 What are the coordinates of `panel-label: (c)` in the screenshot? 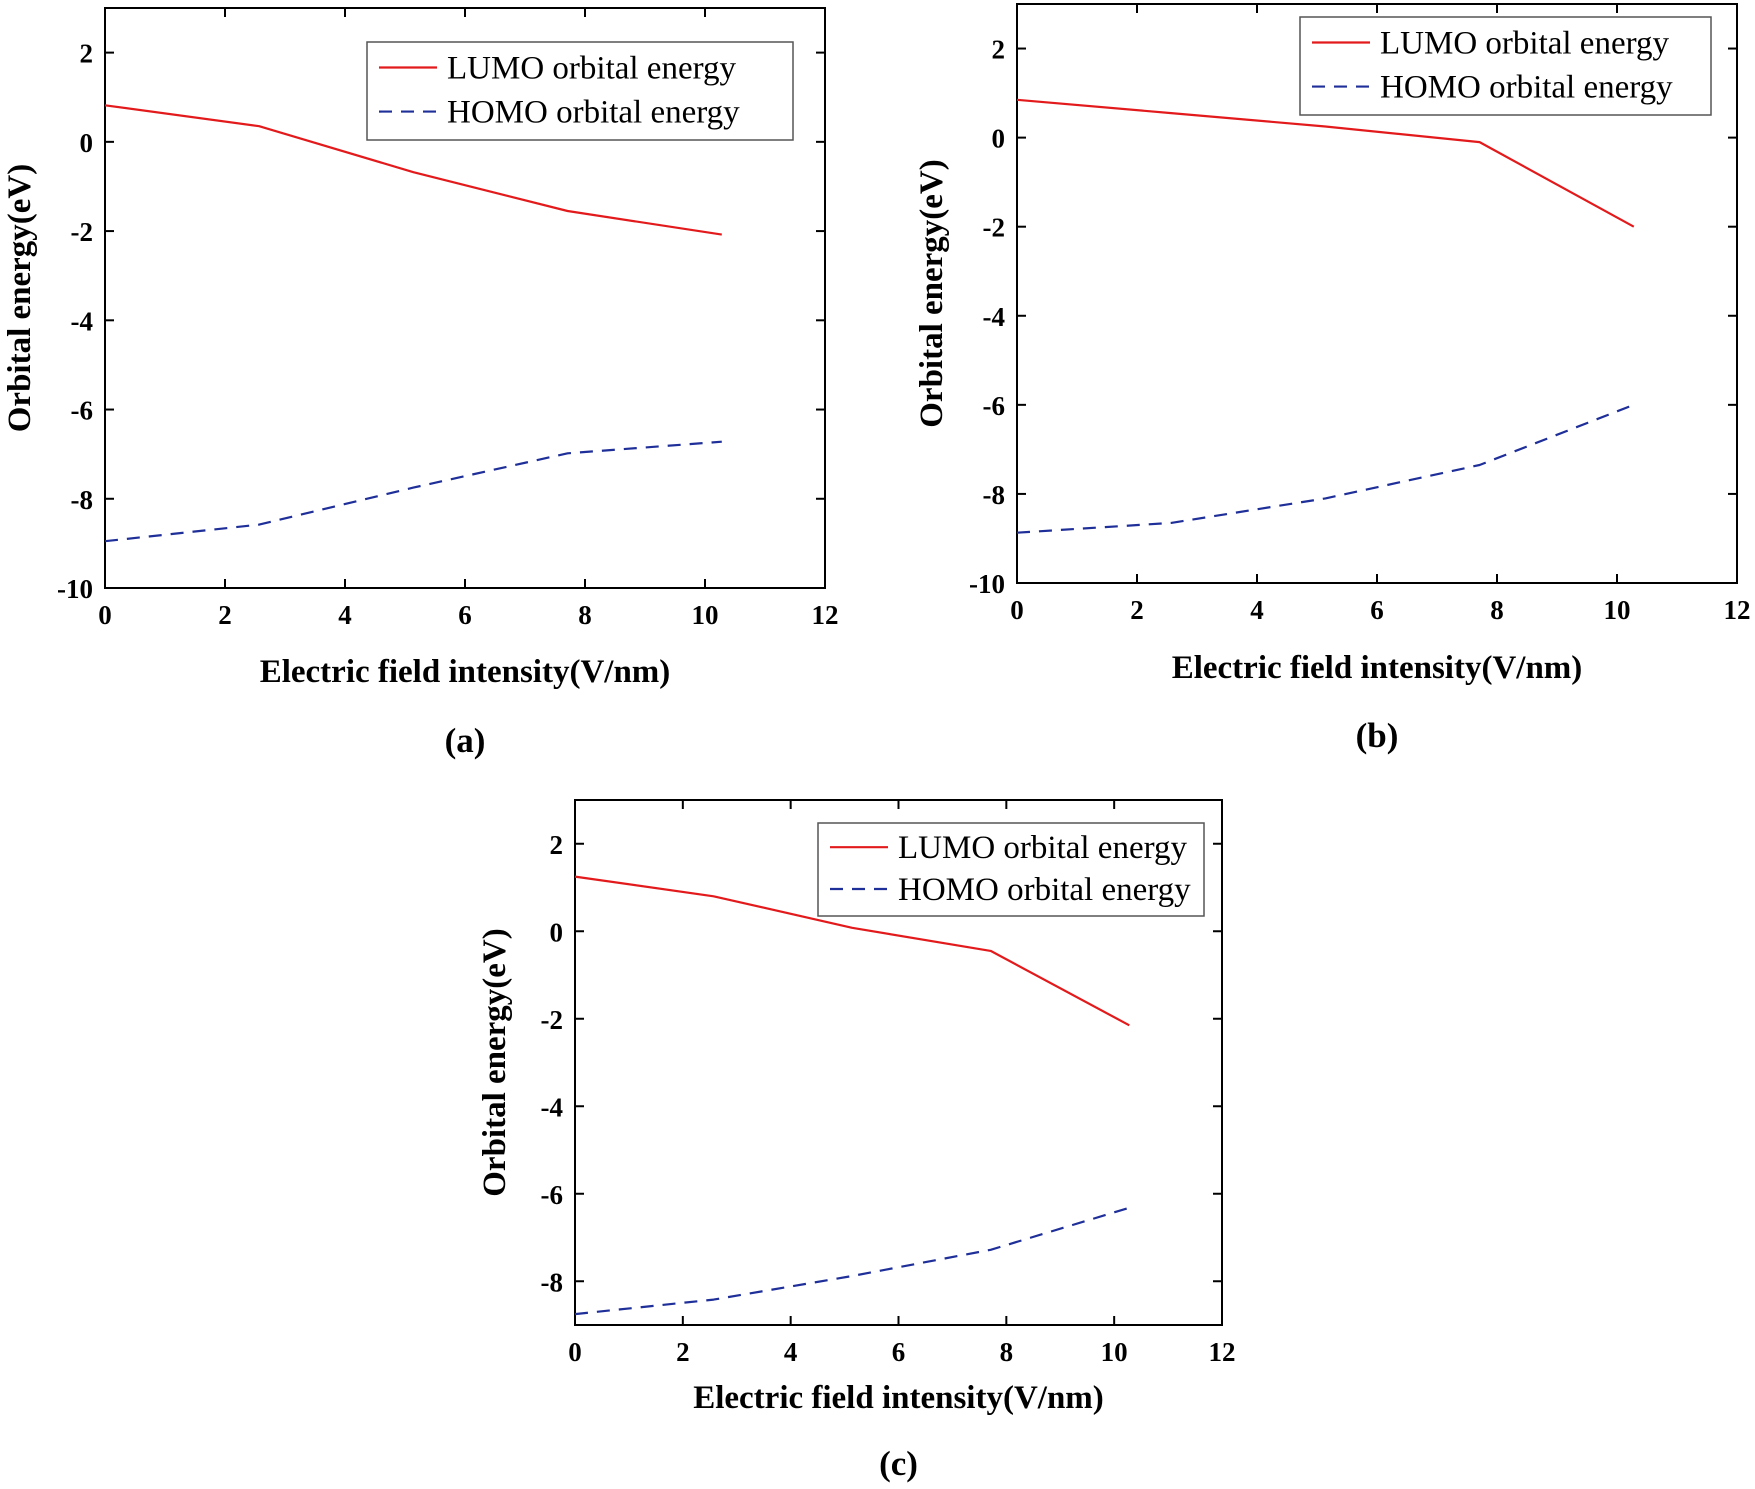 It's located at (898, 1463).